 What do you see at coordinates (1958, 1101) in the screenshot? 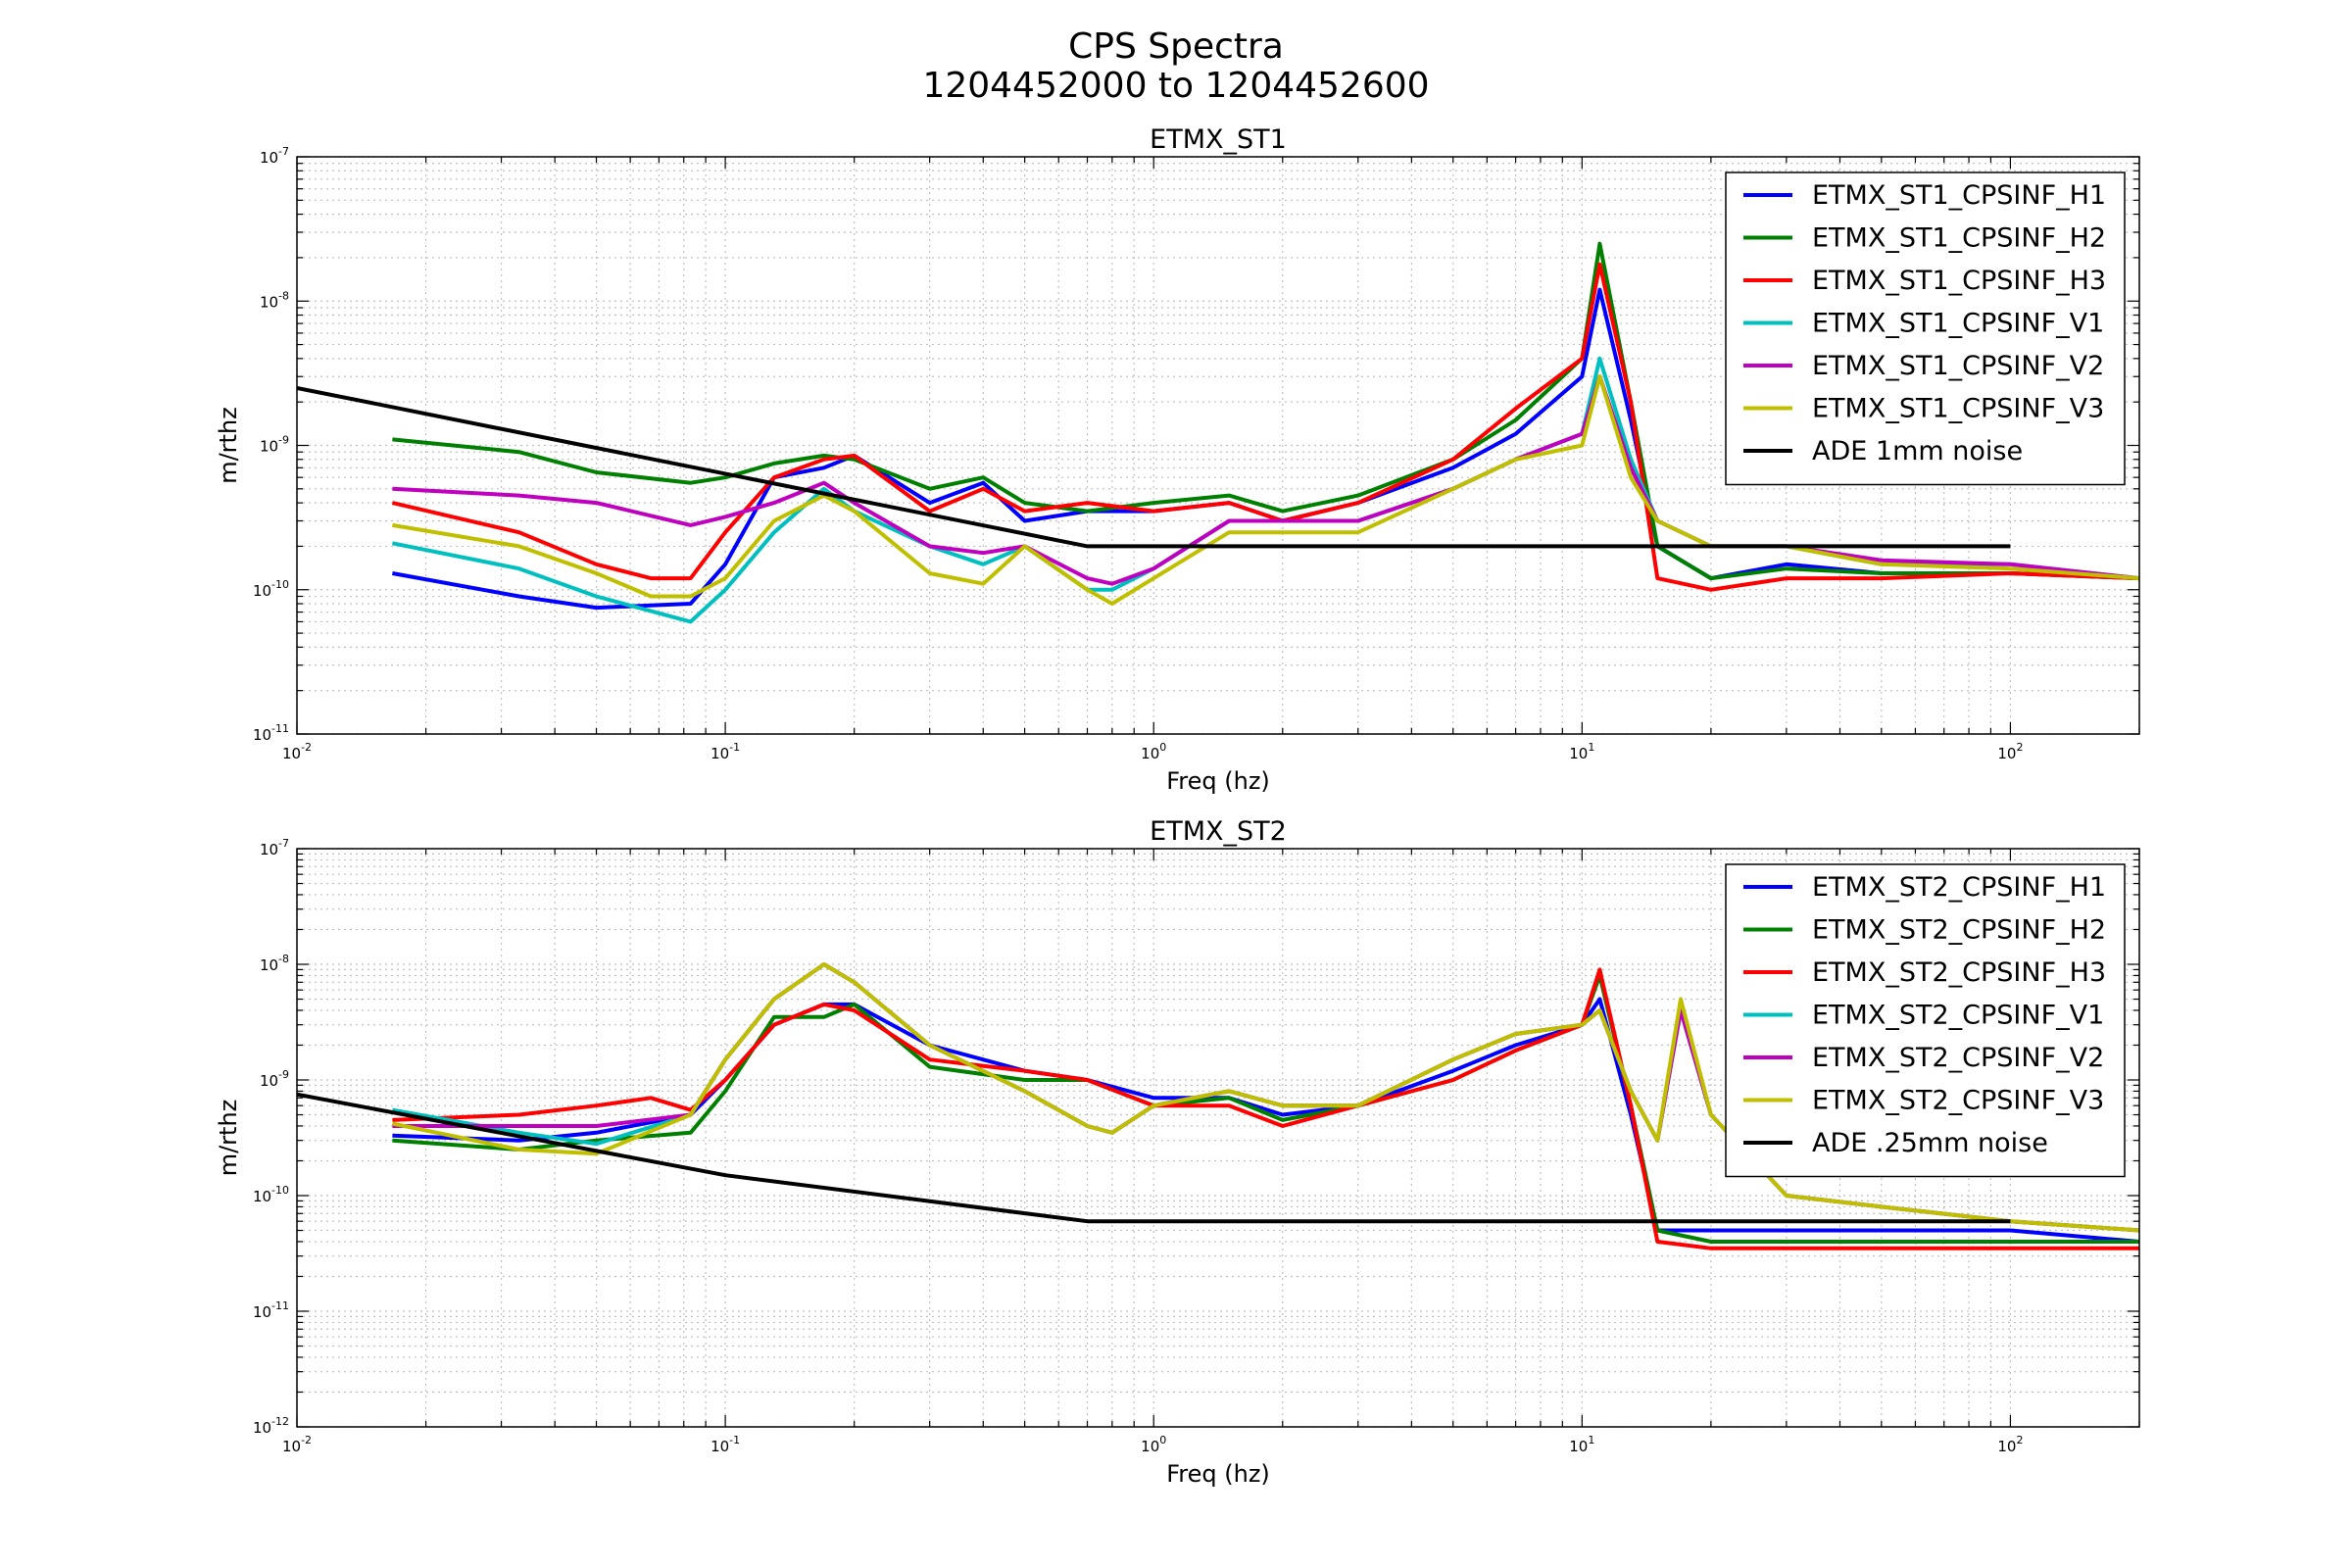
I see `legend-label: ETMX_ST2_CPSINF_V3` at bounding box center [1958, 1101].